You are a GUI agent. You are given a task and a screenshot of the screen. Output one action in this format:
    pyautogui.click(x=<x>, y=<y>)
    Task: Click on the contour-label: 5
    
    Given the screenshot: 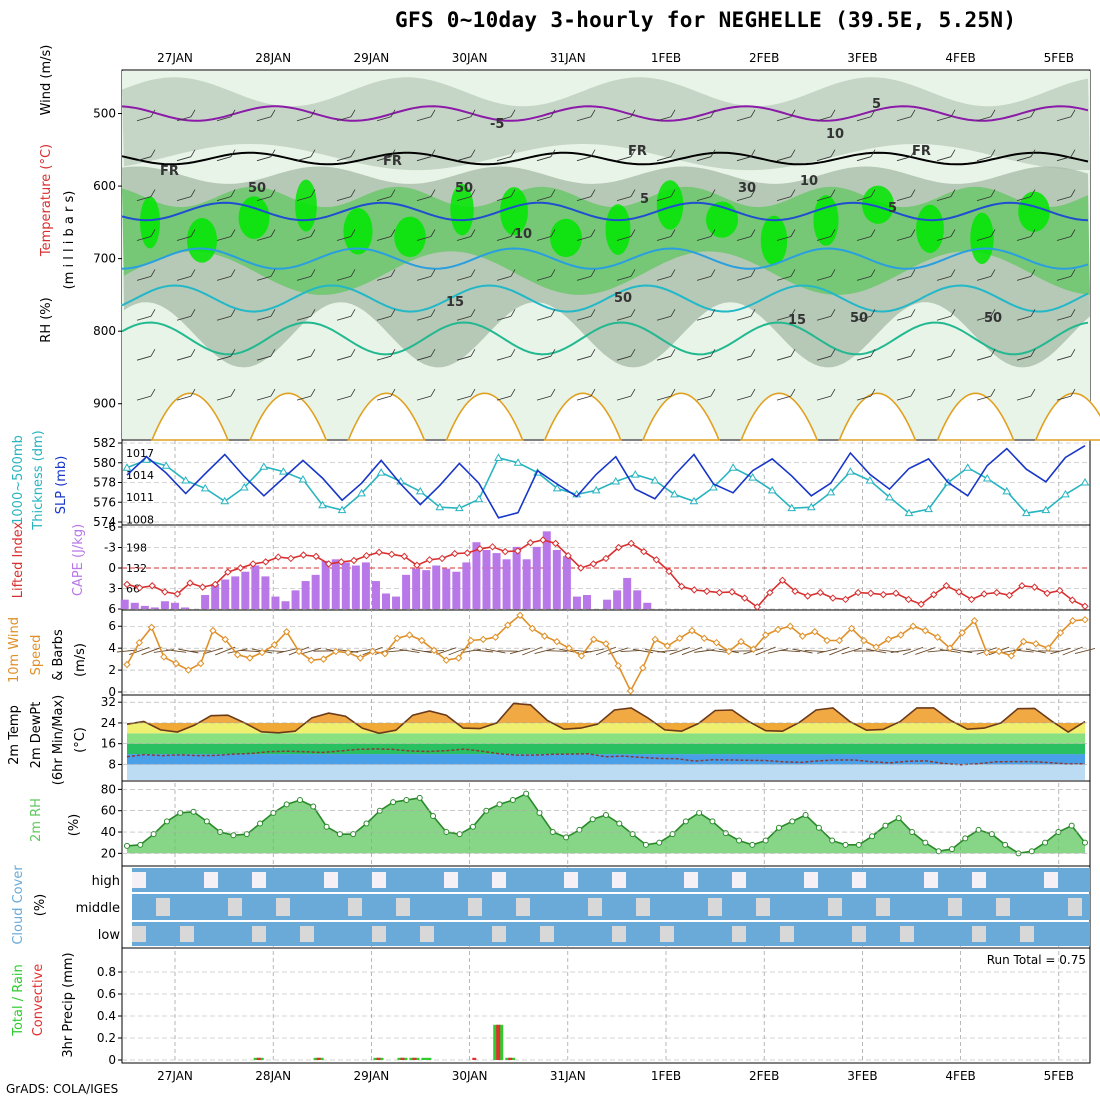 What is the action you would take?
    pyautogui.click(x=876, y=104)
    